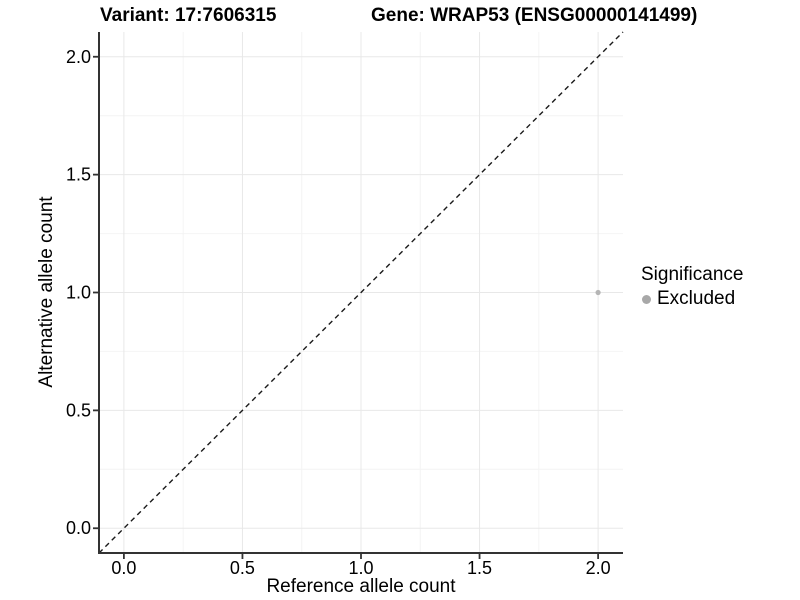 The image size is (800, 600). I want to click on plot-title-gene: Gene: WRAP53 (ENSG00000141499), so click(534, 15).